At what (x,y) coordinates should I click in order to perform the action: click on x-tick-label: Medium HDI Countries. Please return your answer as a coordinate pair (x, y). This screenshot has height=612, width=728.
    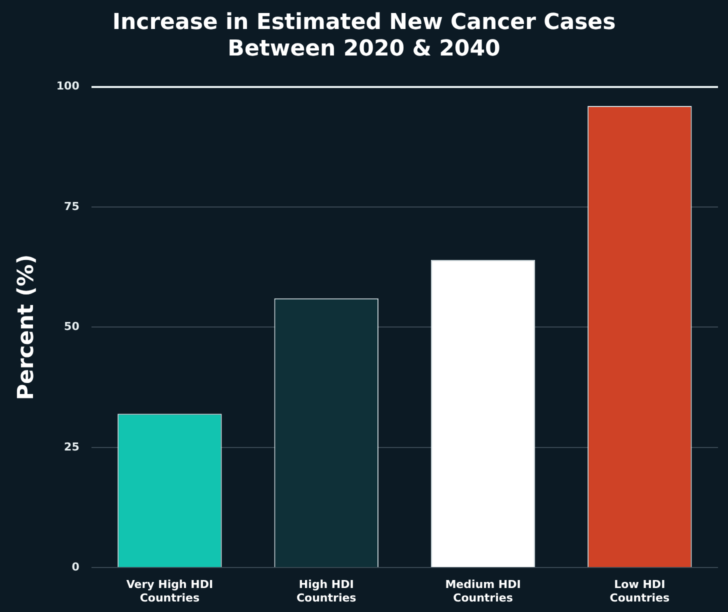
    Looking at the image, I should click on (483, 591).